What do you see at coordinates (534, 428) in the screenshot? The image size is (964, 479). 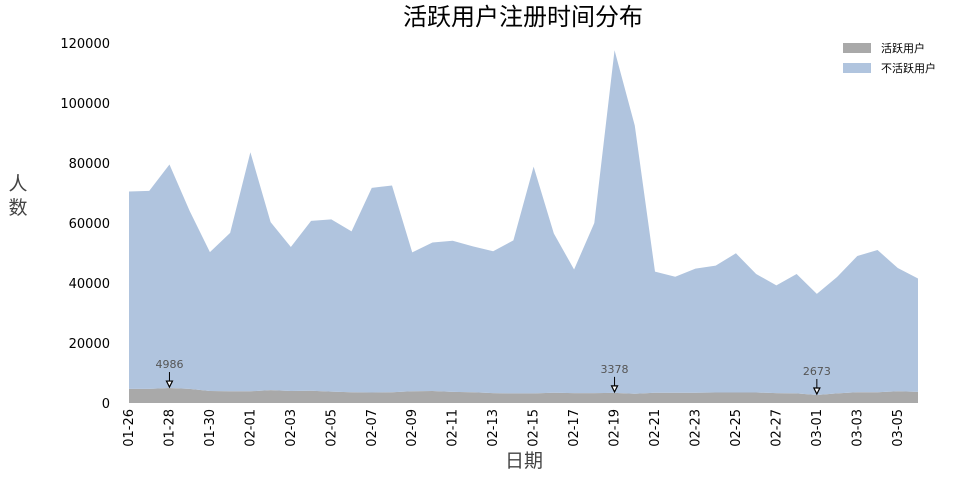 I see `x-tick-label: 02-15` at bounding box center [534, 428].